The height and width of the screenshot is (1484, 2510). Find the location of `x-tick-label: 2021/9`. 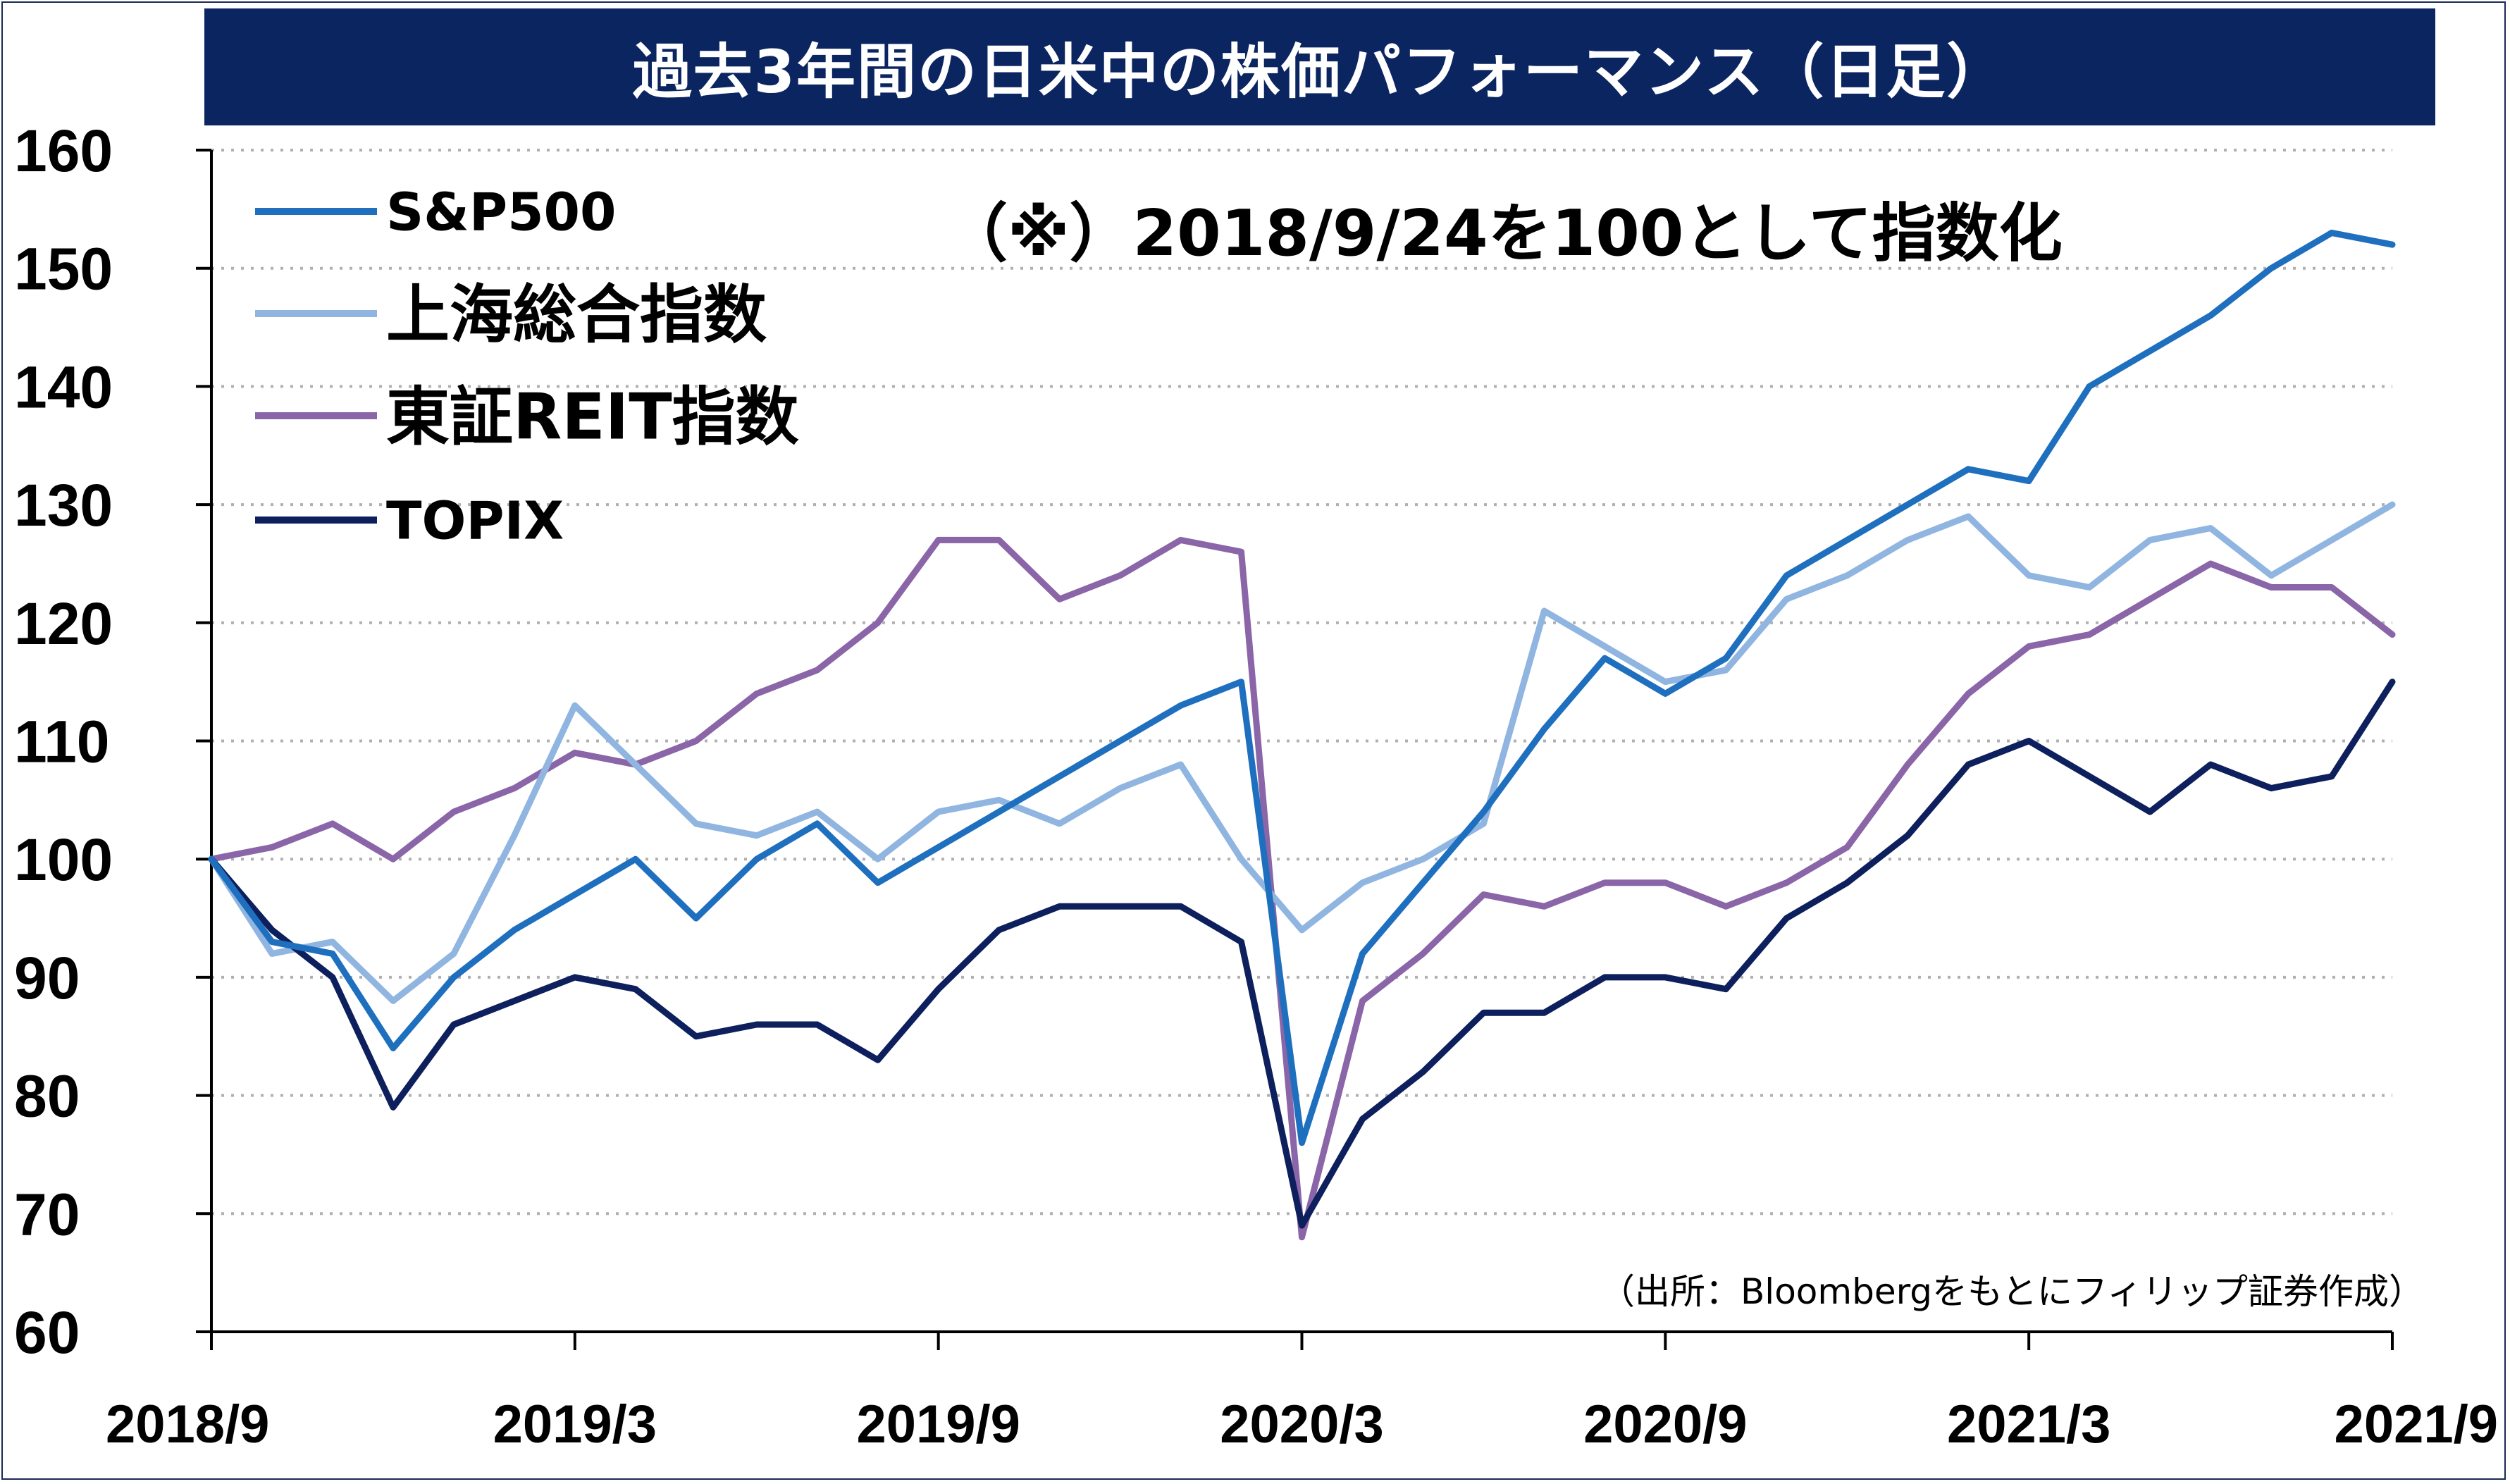

x-tick-label: 2021/9 is located at coordinates (2416, 1424).